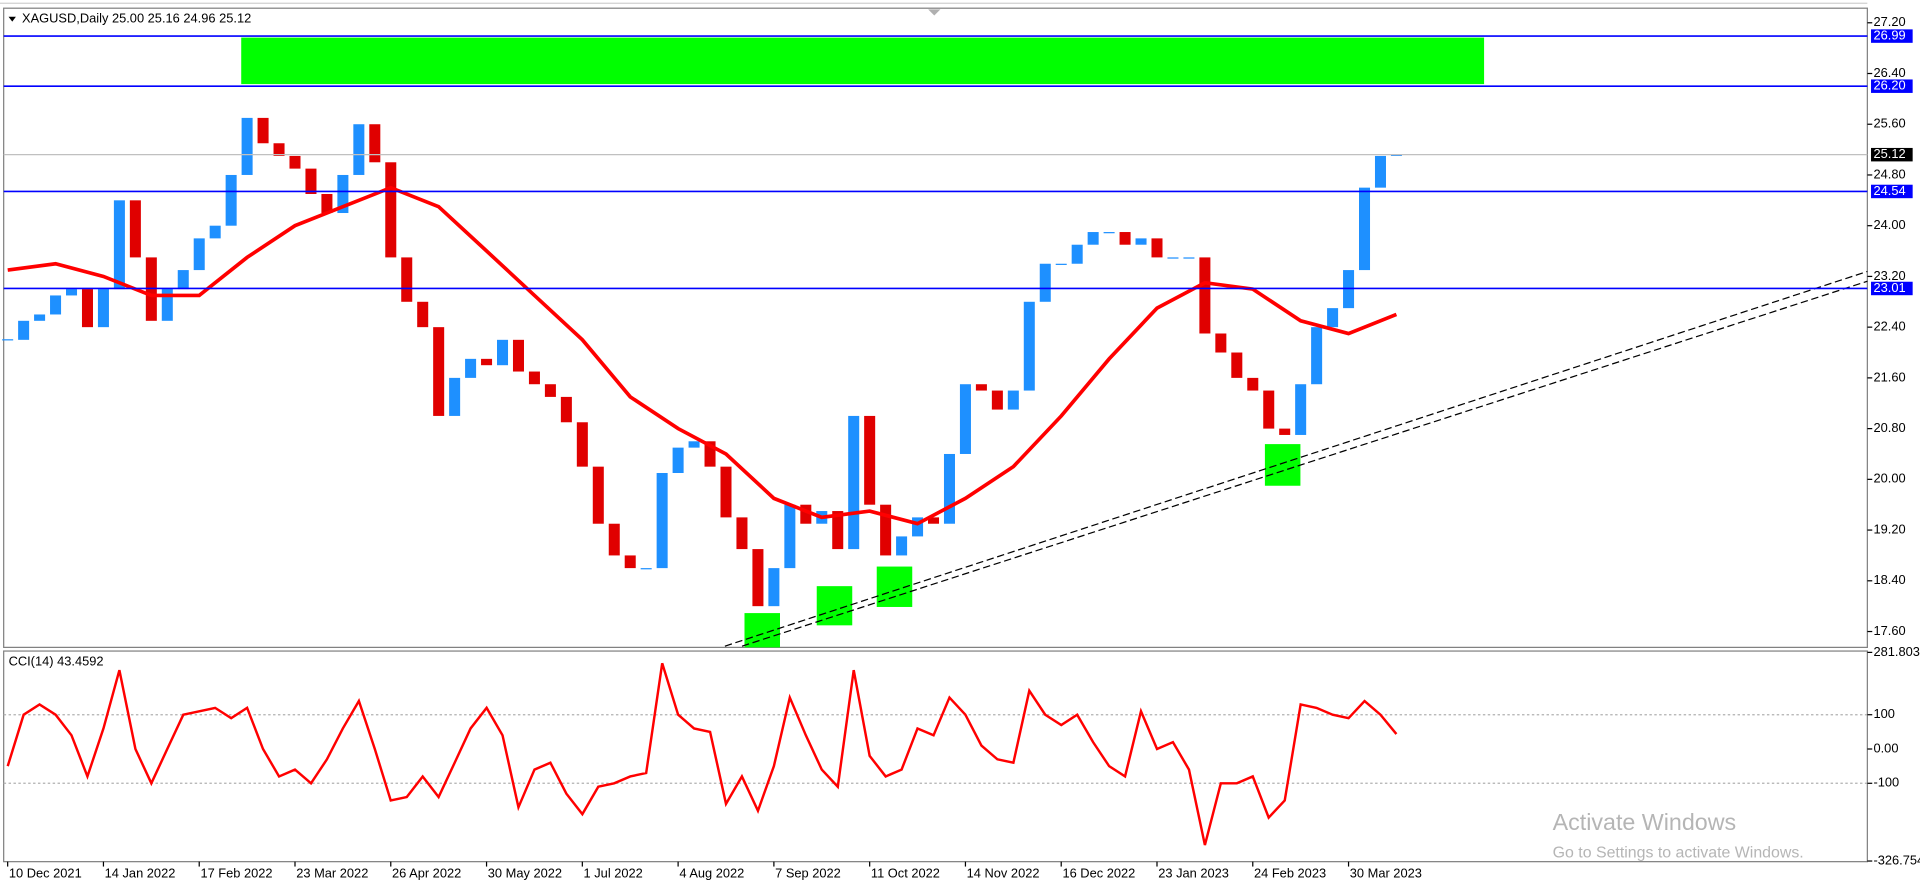  I want to click on y-tick-label: 20.00, so click(1889, 478).